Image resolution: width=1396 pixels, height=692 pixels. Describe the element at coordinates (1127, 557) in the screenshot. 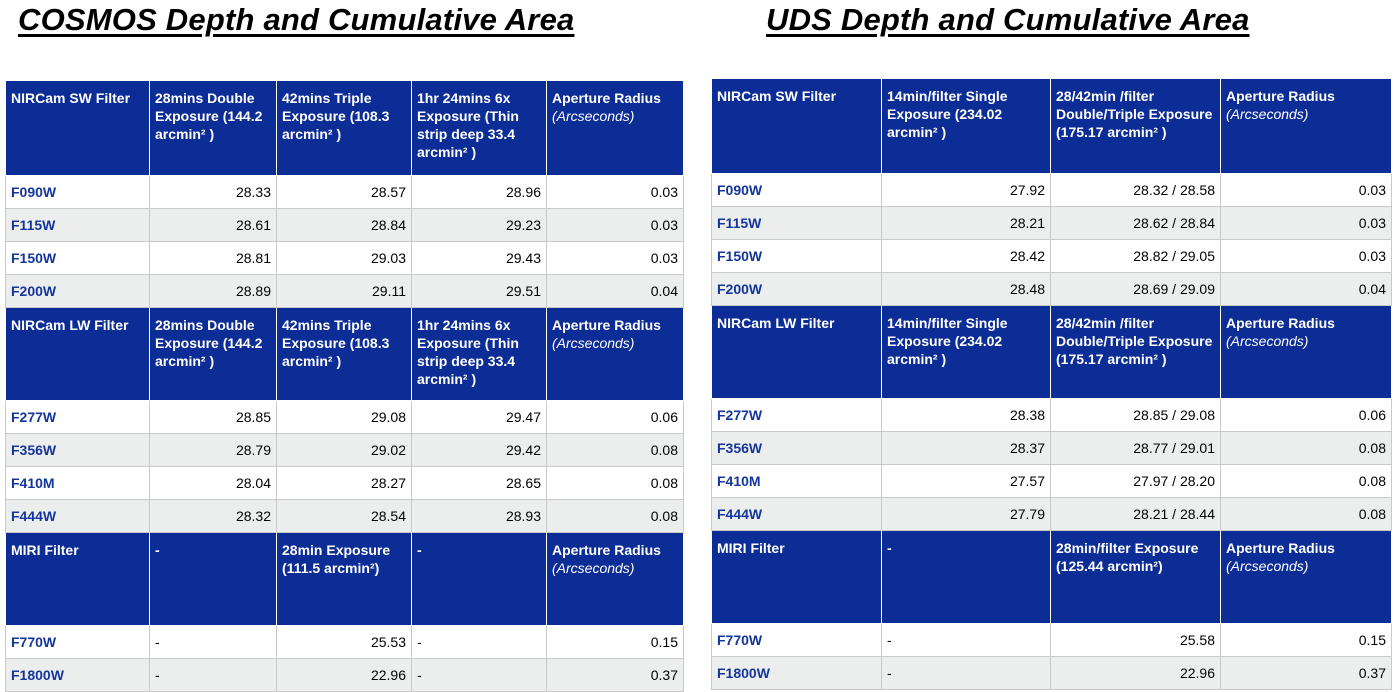

I see `header-label: 28min/filter Exposure (125.44 arcmin²)` at that location.